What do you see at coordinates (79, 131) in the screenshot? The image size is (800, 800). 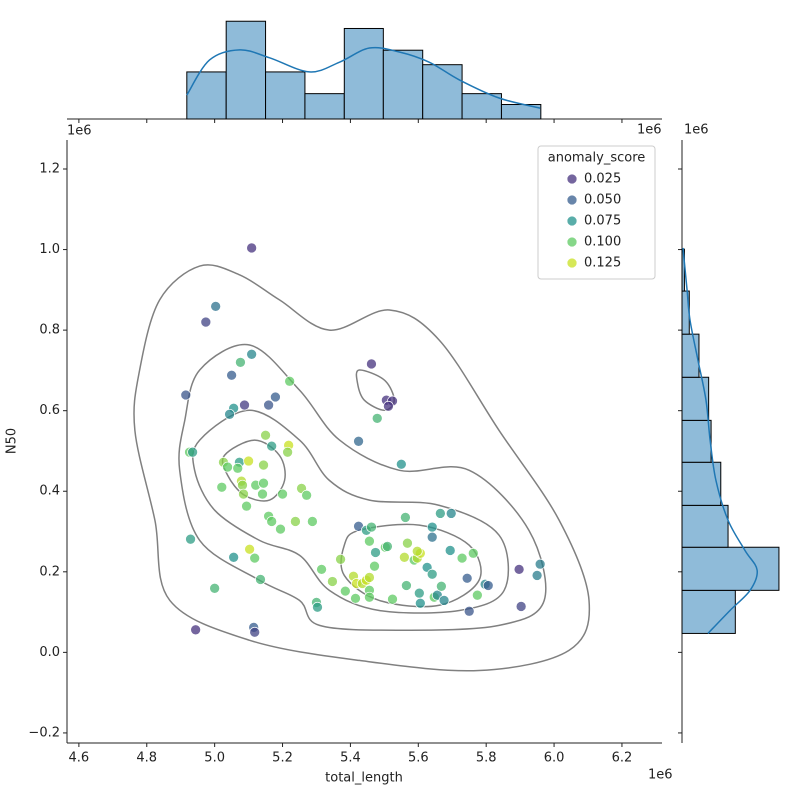 I see `y-offset-label: 1e6` at bounding box center [79, 131].